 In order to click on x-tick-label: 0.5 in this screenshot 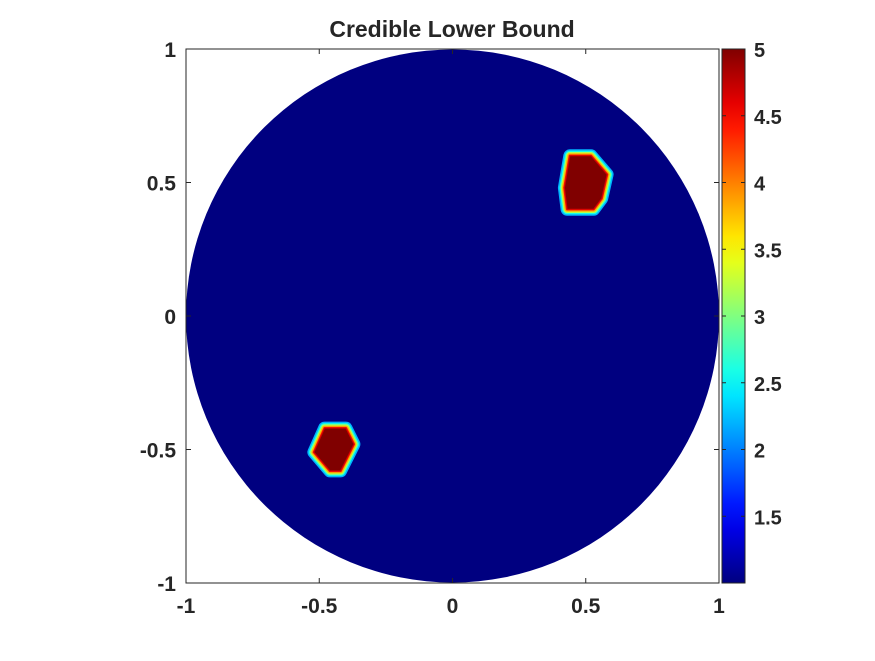, I will do `click(586, 606)`.